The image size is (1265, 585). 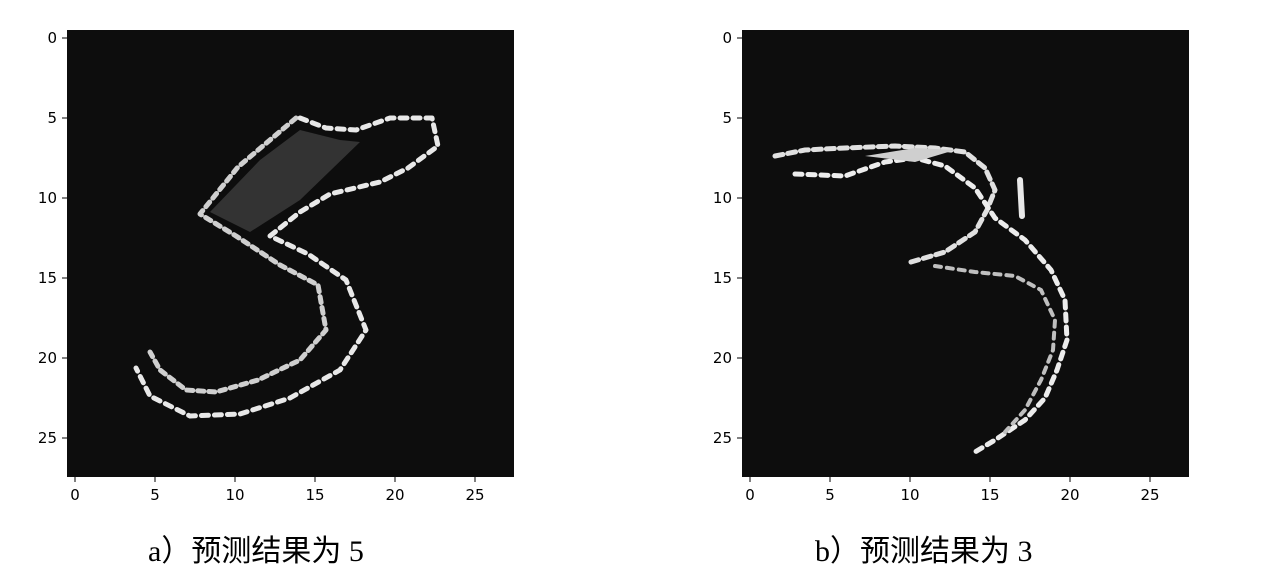 I want to click on y-axis-ticks-a, so click(x=64, y=238).